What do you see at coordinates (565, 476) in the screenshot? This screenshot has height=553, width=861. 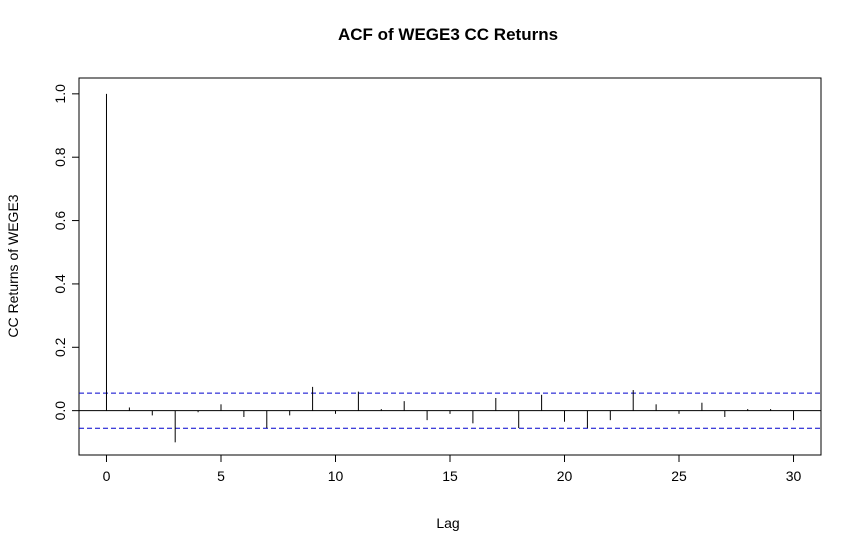 I see `x-tick-label: 20` at bounding box center [565, 476].